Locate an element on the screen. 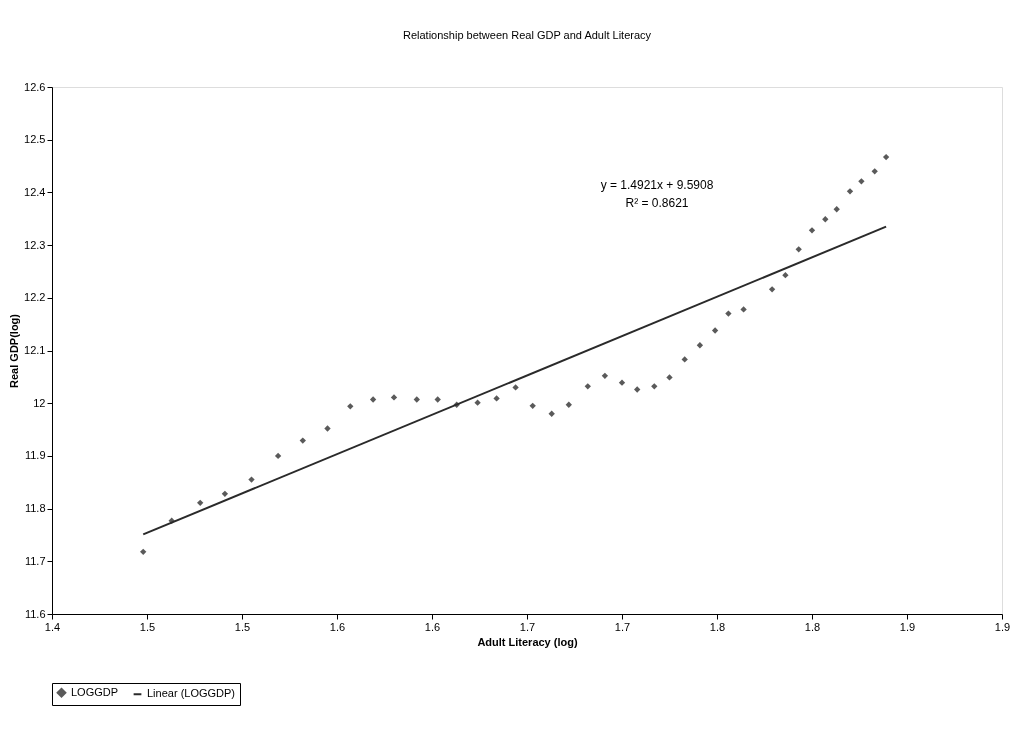 The image size is (1033, 736). y-tick-label: 11.9 is located at coordinates (35, 455).